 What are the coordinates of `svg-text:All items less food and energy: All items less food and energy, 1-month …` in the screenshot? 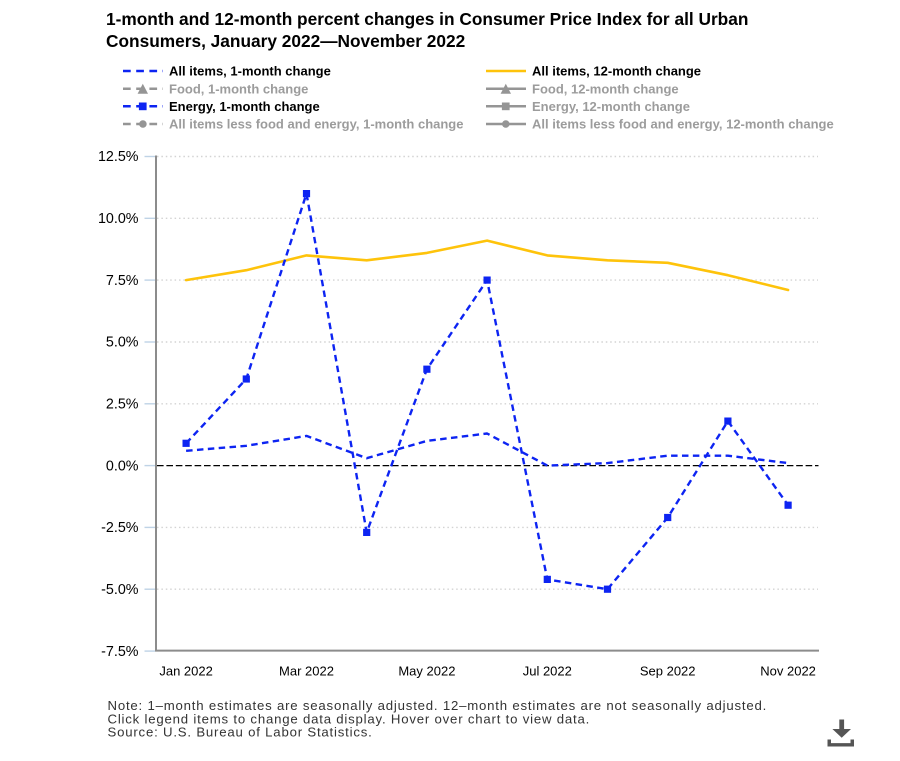 It's located at (316, 124).